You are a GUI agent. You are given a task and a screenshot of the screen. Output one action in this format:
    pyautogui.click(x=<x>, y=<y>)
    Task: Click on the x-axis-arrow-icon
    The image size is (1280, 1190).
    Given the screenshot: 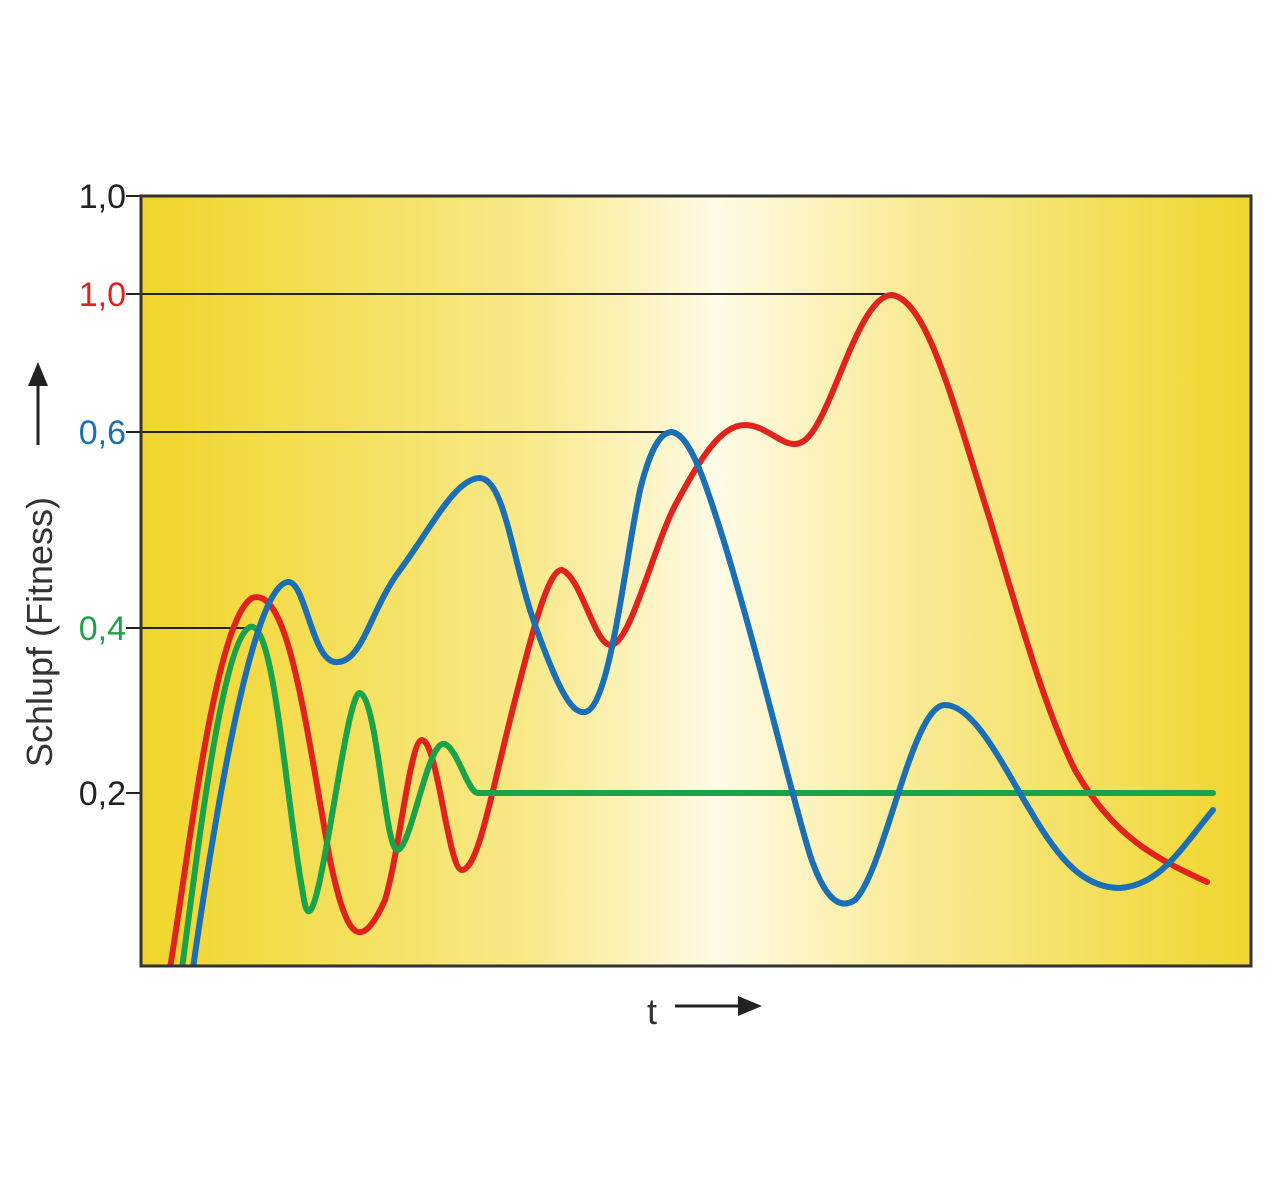 What is the action you would take?
    pyautogui.click(x=718, y=1006)
    